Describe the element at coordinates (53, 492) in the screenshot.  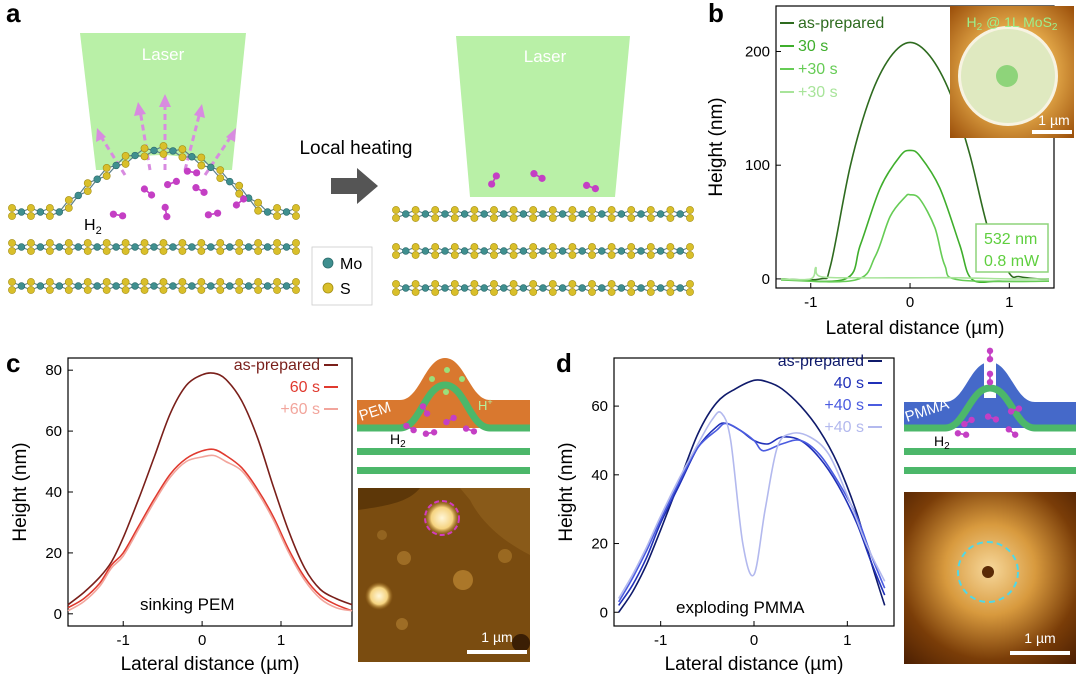
I see `y-tick-label-c: 40` at that location.